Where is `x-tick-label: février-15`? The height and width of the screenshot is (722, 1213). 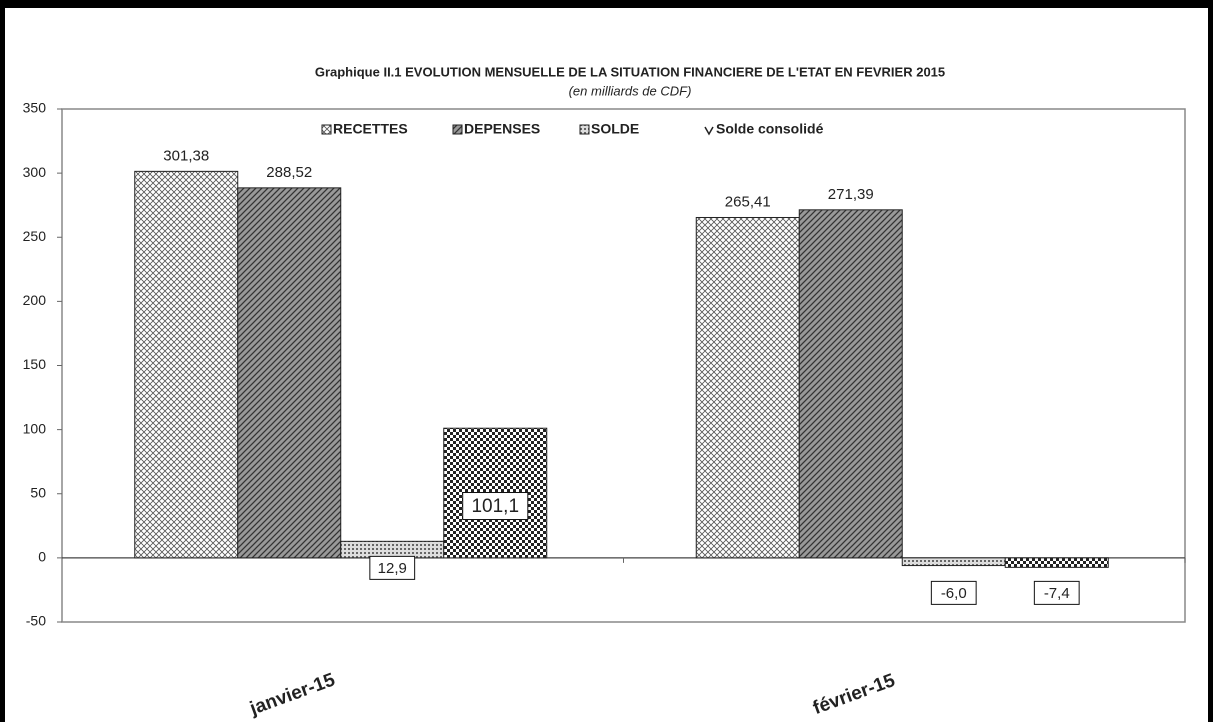 x-tick-label: février-15 is located at coordinates (854, 694).